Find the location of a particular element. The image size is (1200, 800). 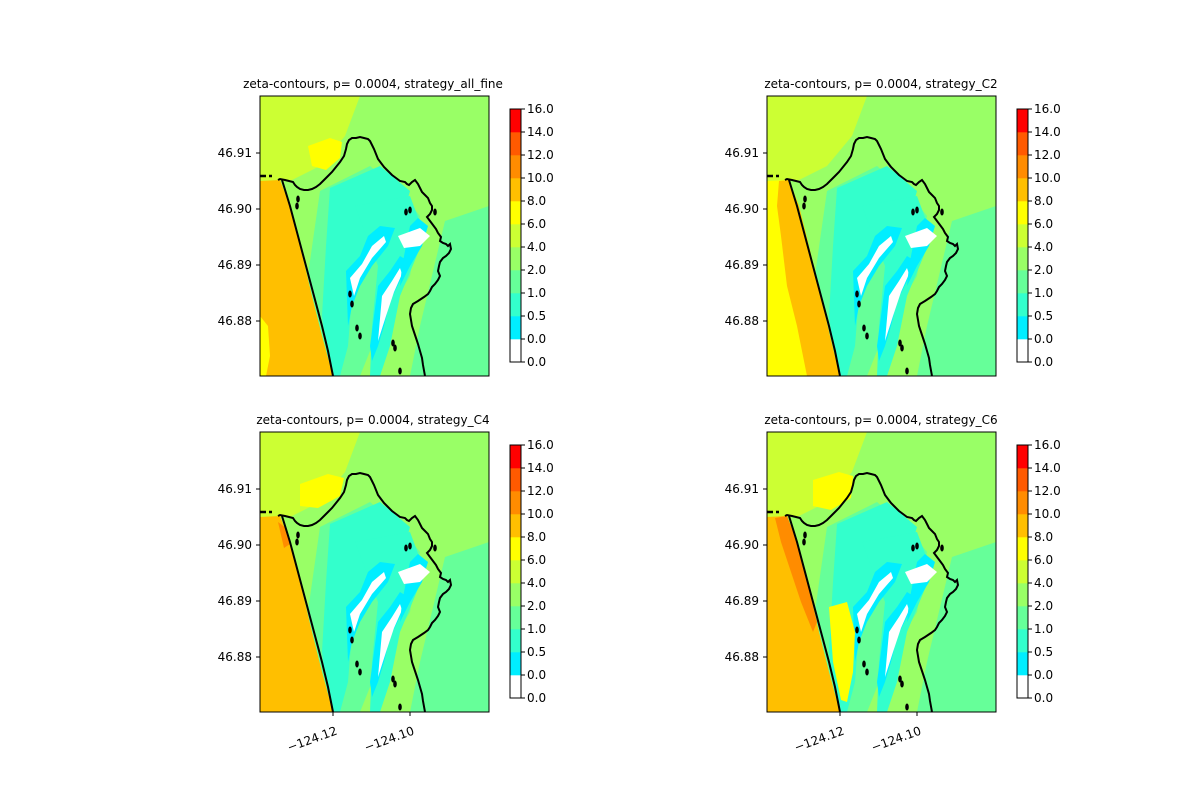

x-tick-label: −124.12 is located at coordinates (819, 739).